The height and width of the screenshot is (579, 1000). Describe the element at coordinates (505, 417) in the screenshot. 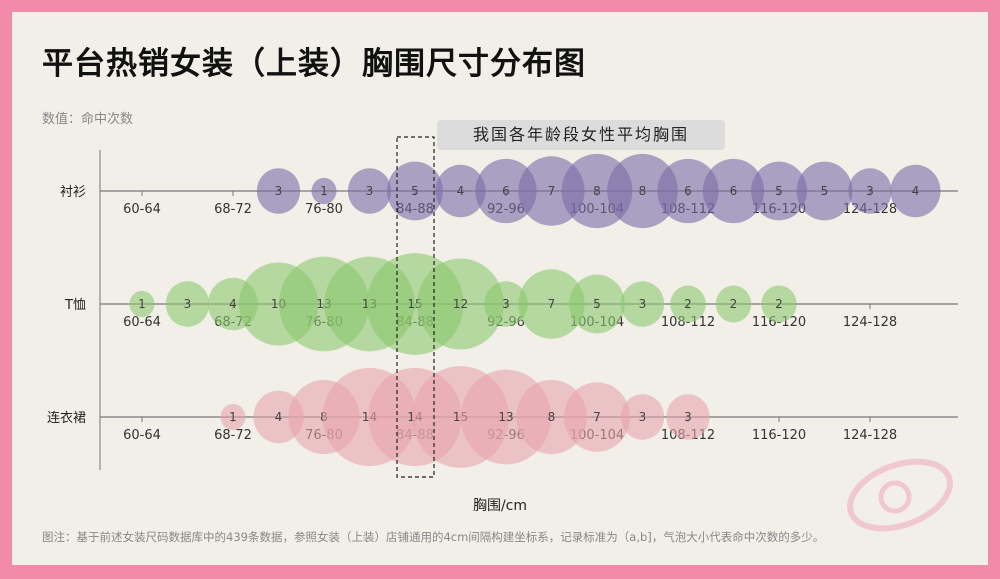

I see `bubble-value-label: 13` at that location.